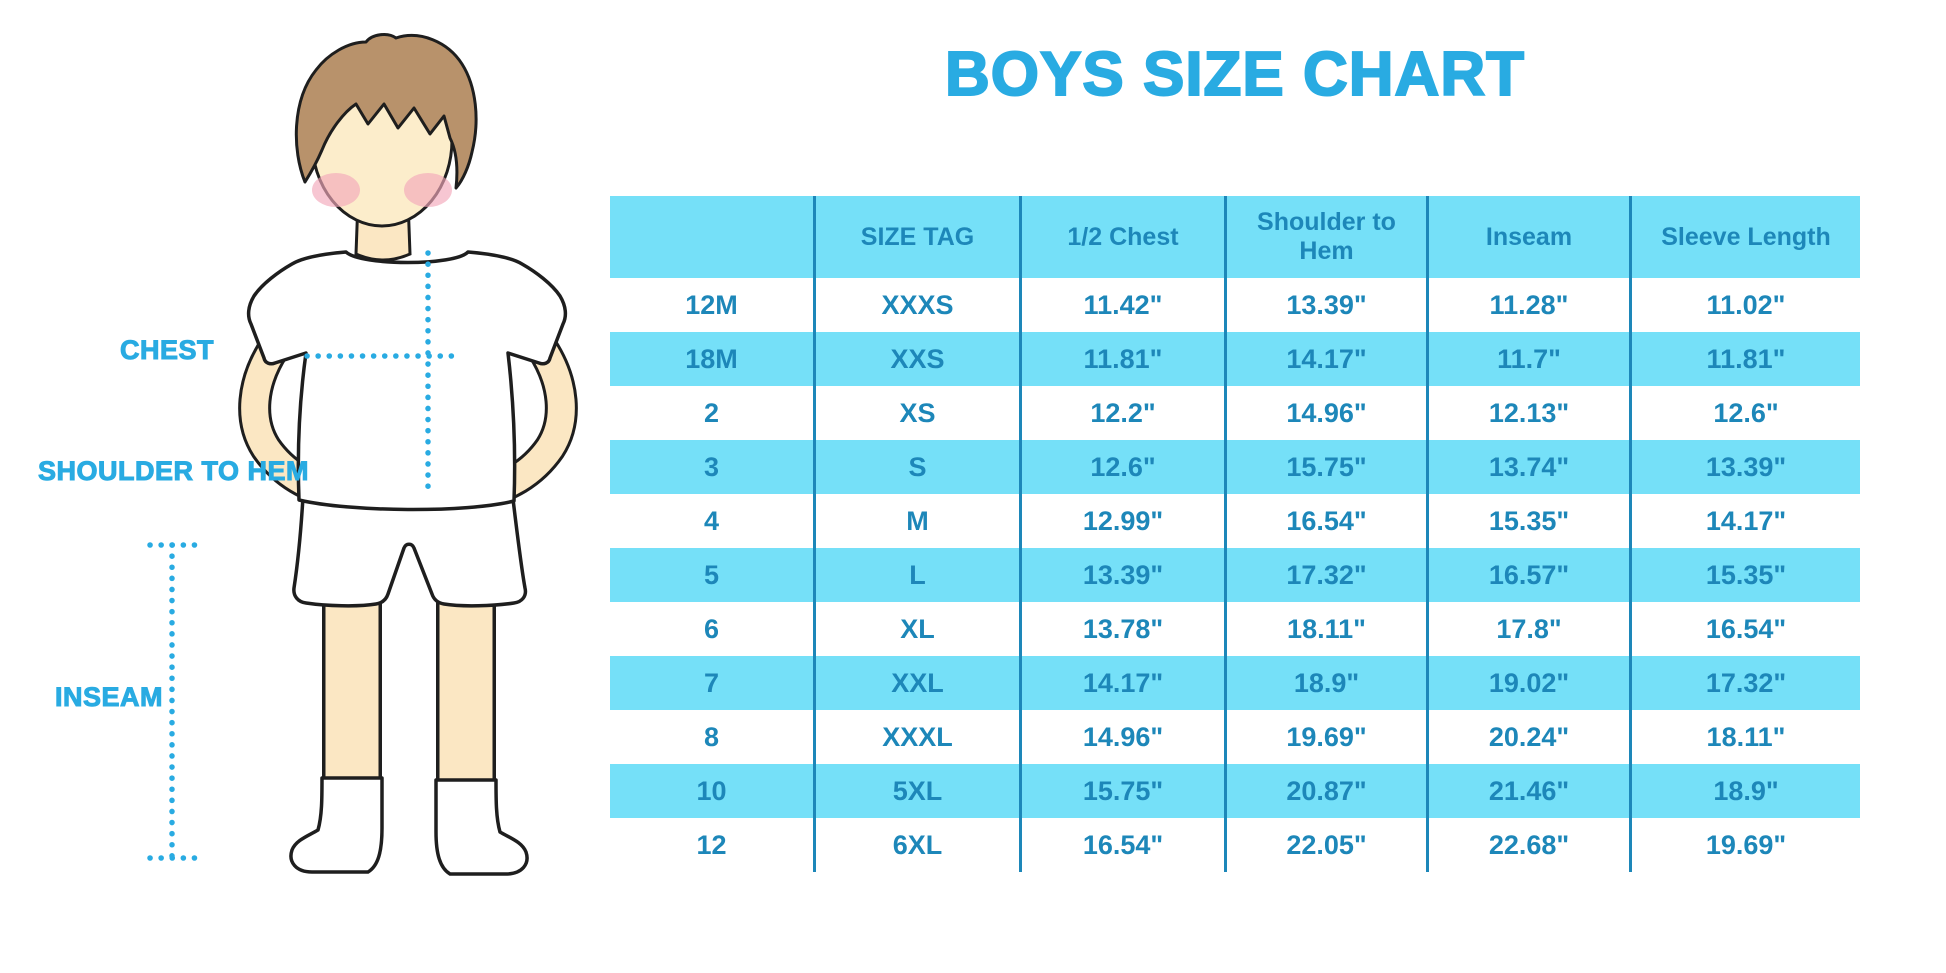 This screenshot has width=1946, height=973. Describe the element at coordinates (1527, 791) in the screenshot. I see `cell-inseam: 21.46"` at that location.